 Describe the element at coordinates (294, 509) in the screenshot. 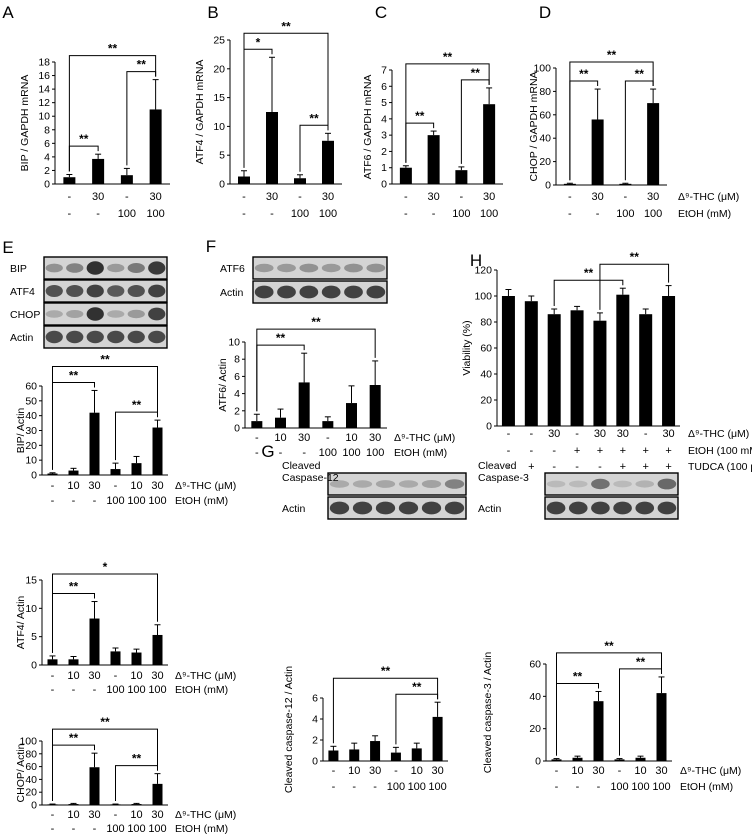

I see `blot-label: Actin` at that location.